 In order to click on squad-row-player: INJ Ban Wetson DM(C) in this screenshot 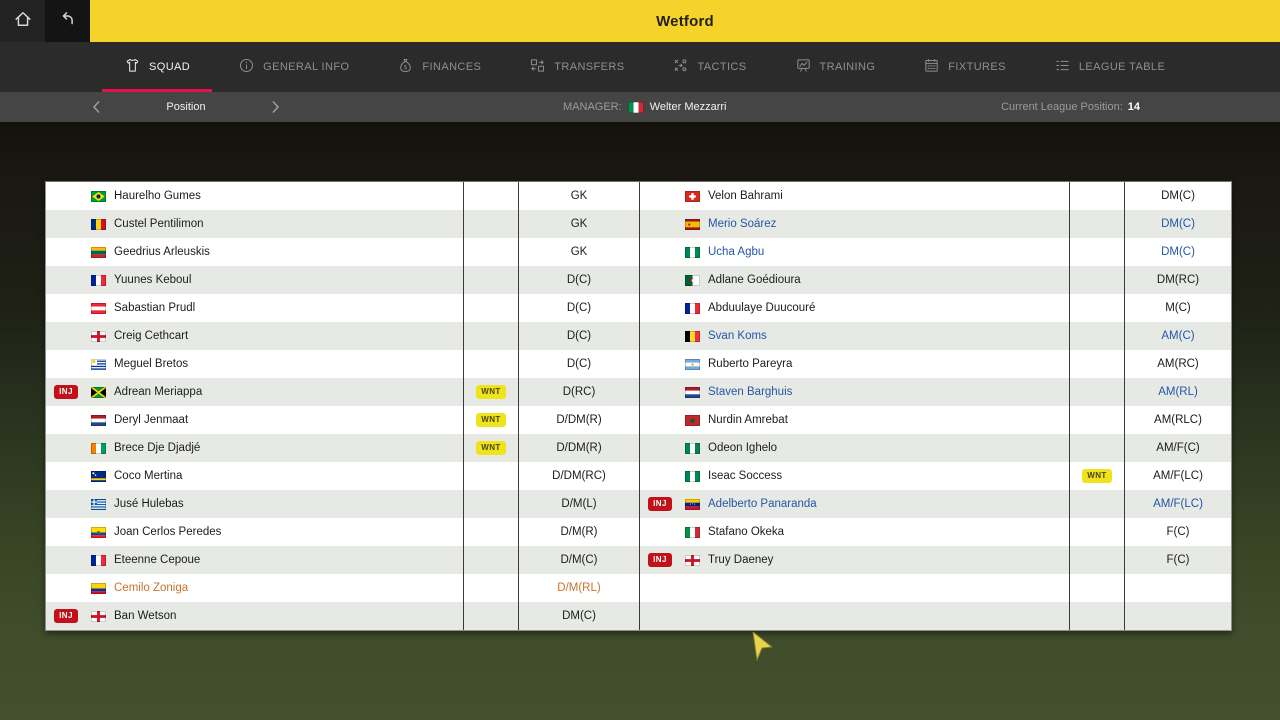, I will do `click(343, 616)`.